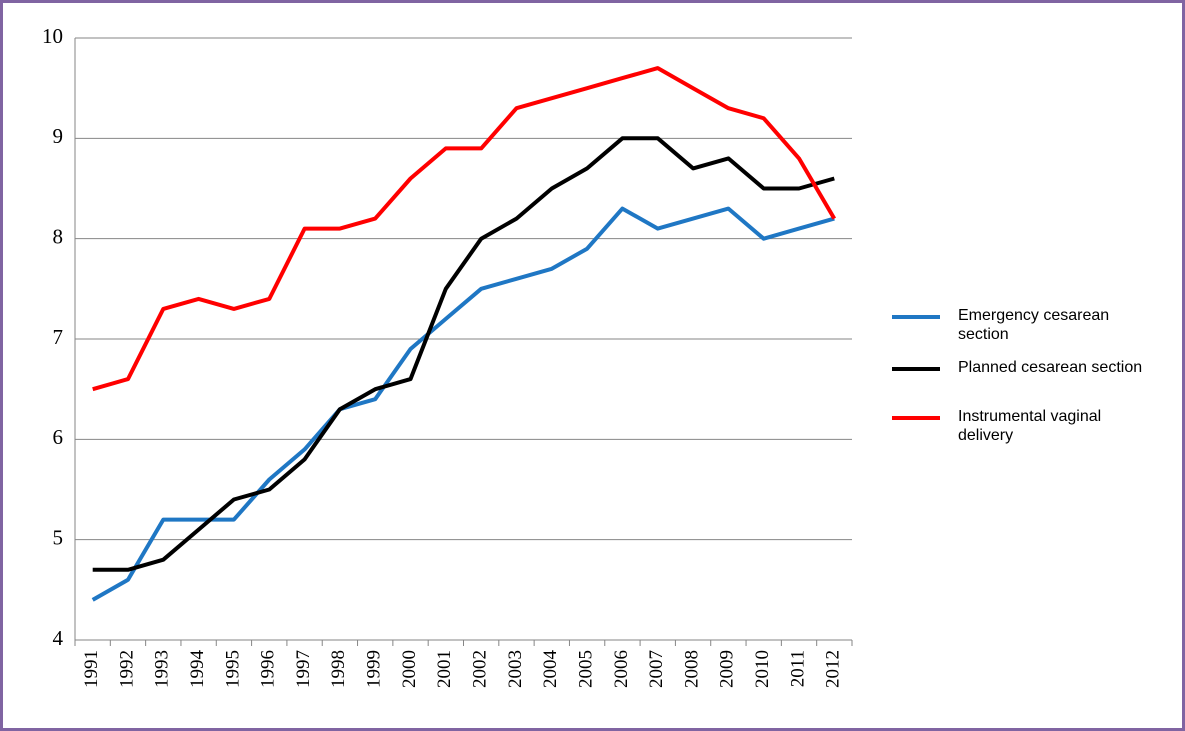 The width and height of the screenshot is (1185, 731). I want to click on x-tick-label: 2001, so click(444, 669).